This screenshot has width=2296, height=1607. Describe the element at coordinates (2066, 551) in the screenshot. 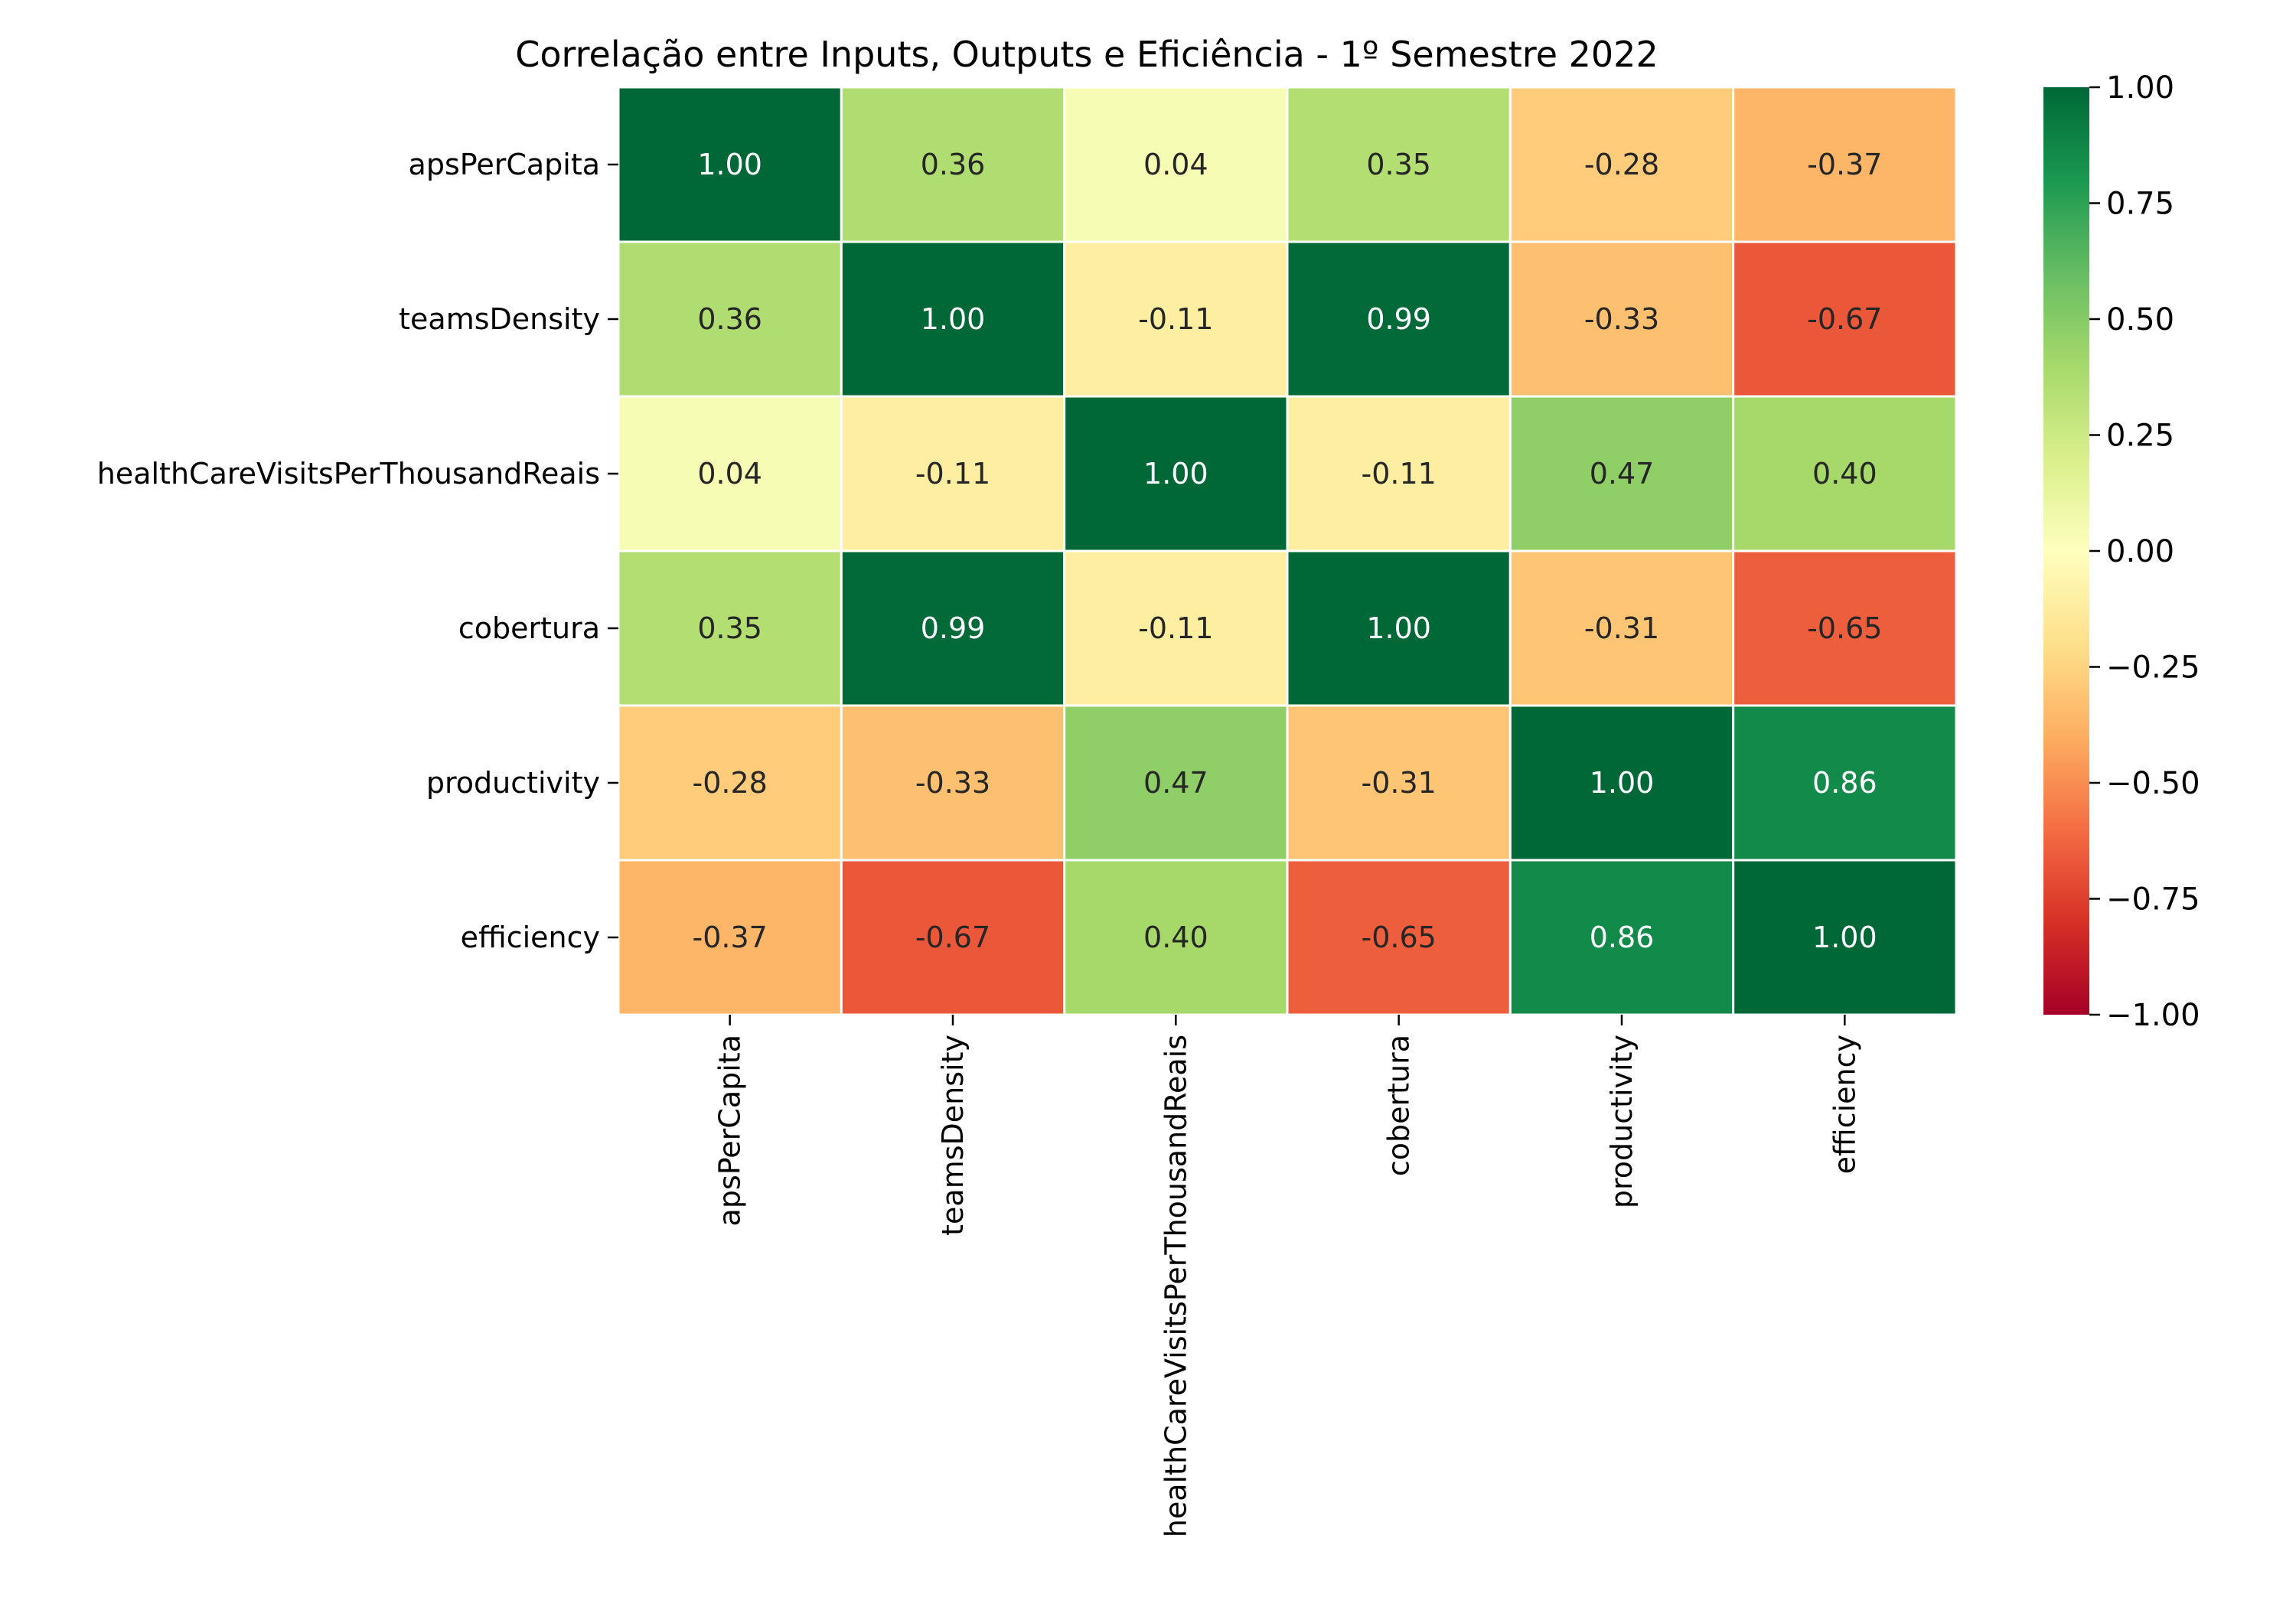

I see `colorbar-gradient` at that location.